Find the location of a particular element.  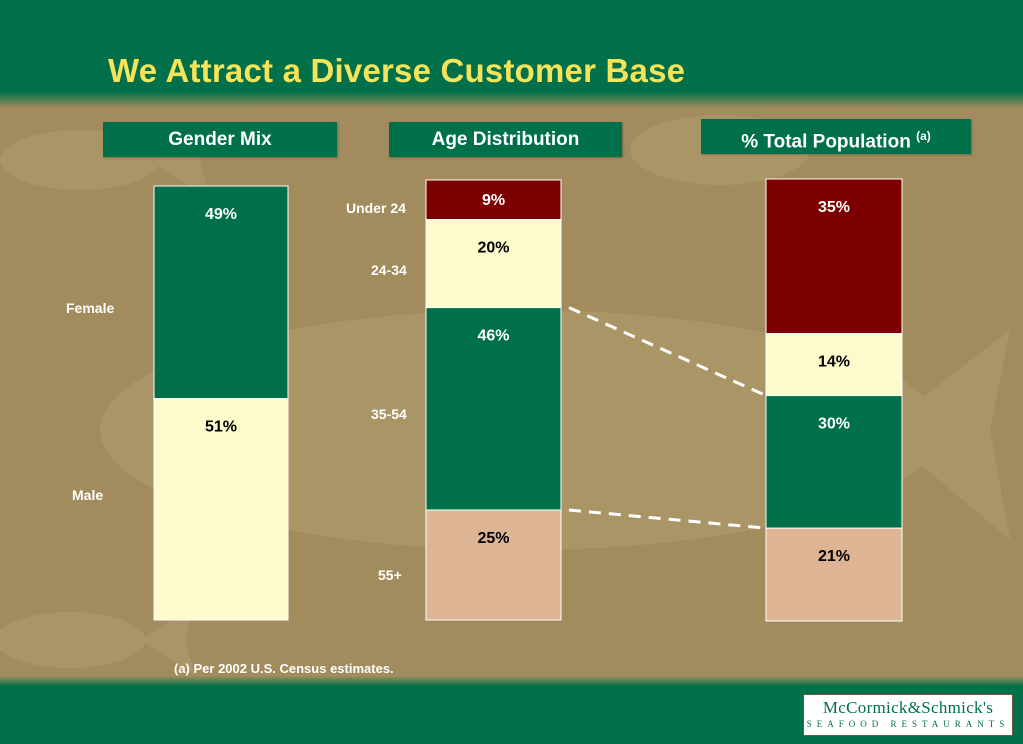

gender-label-female: Female is located at coordinates (90, 308).